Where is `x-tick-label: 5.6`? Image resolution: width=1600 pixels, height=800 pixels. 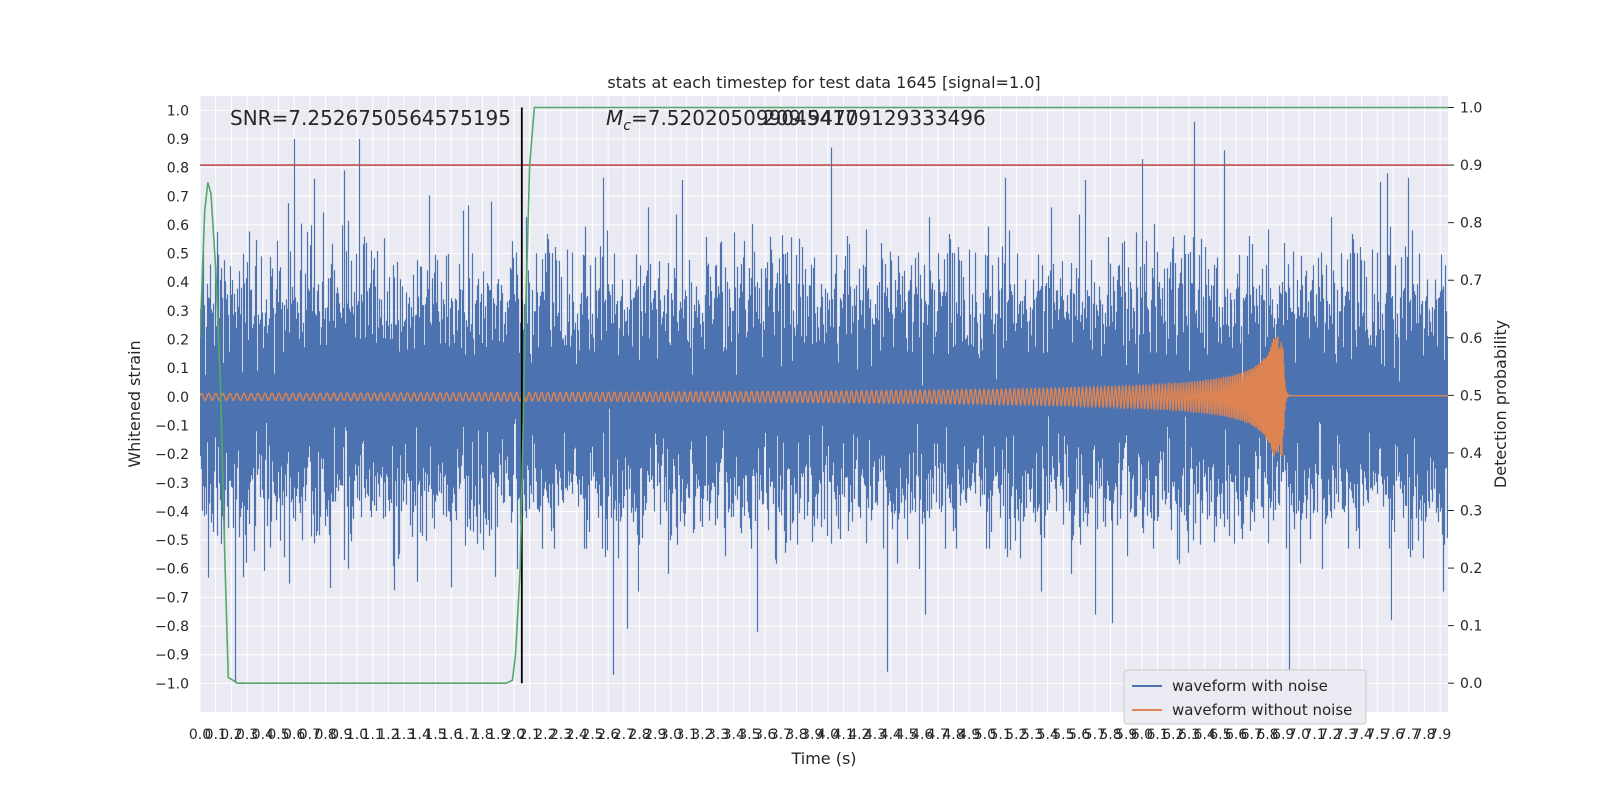
x-tick-label: 5.6 is located at coordinates (1079, 735).